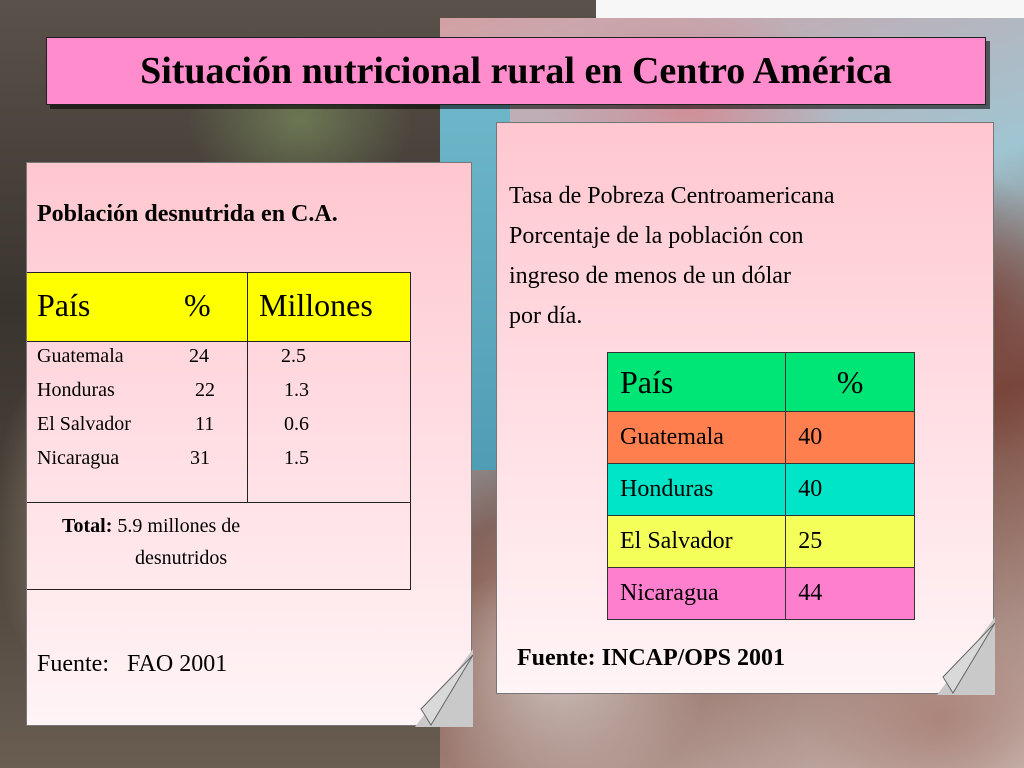 This screenshot has width=1024, height=768. I want to click on table-row: Nicaragua 44, so click(760, 593).